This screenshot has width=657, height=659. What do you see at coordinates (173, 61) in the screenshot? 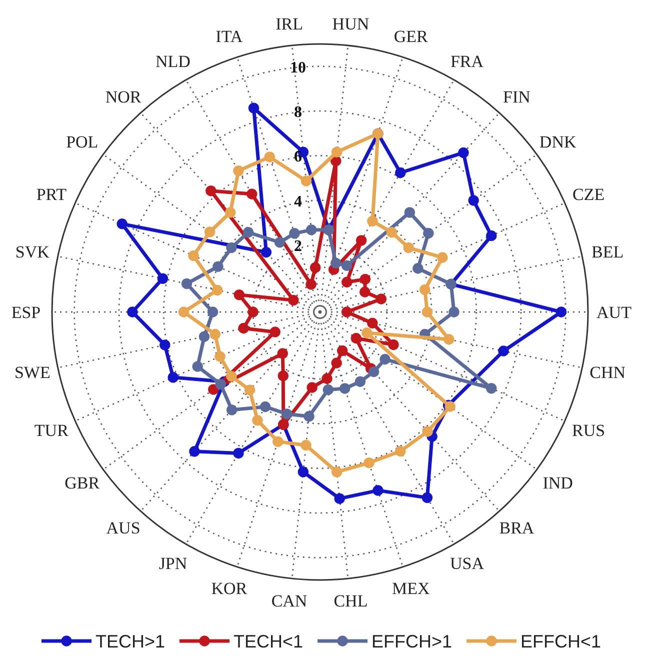
I see `spoke-label: NLD` at bounding box center [173, 61].